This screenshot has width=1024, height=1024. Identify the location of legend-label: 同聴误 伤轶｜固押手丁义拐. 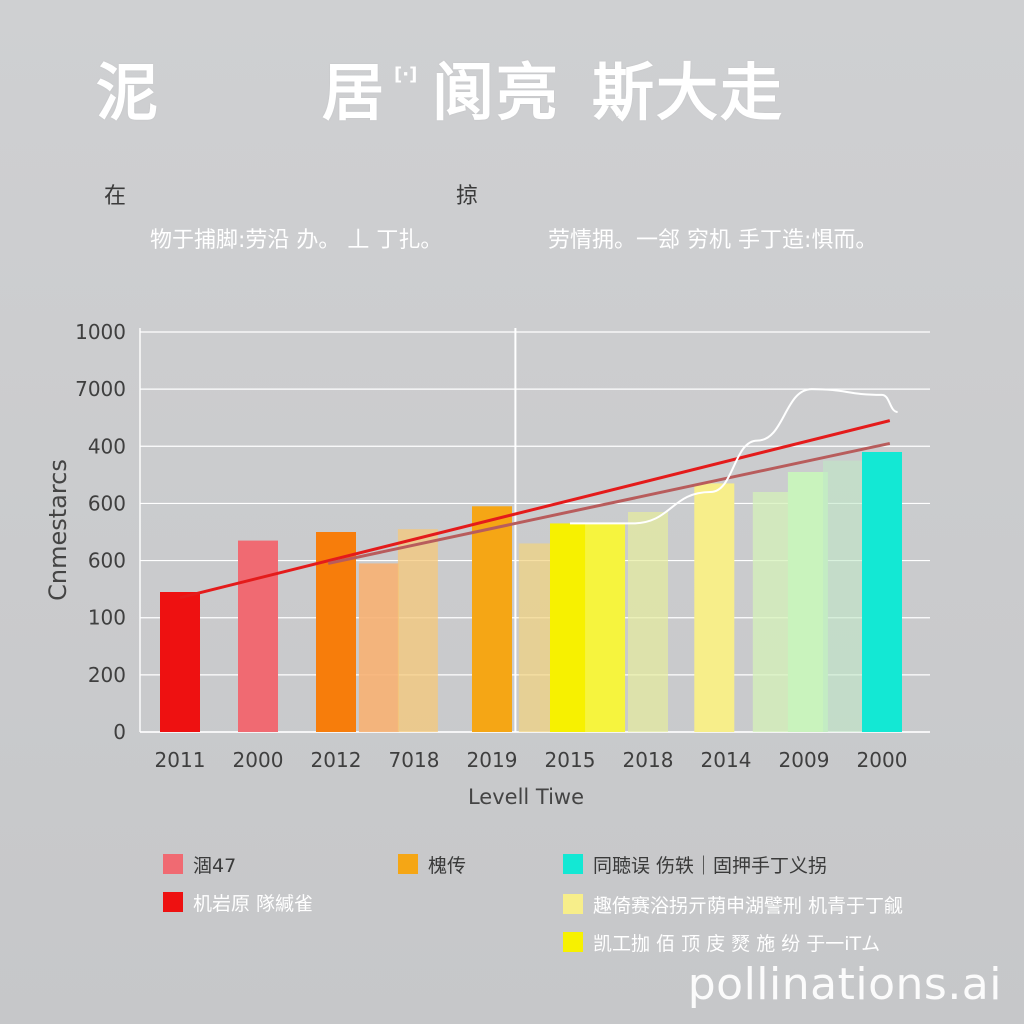
(710, 865).